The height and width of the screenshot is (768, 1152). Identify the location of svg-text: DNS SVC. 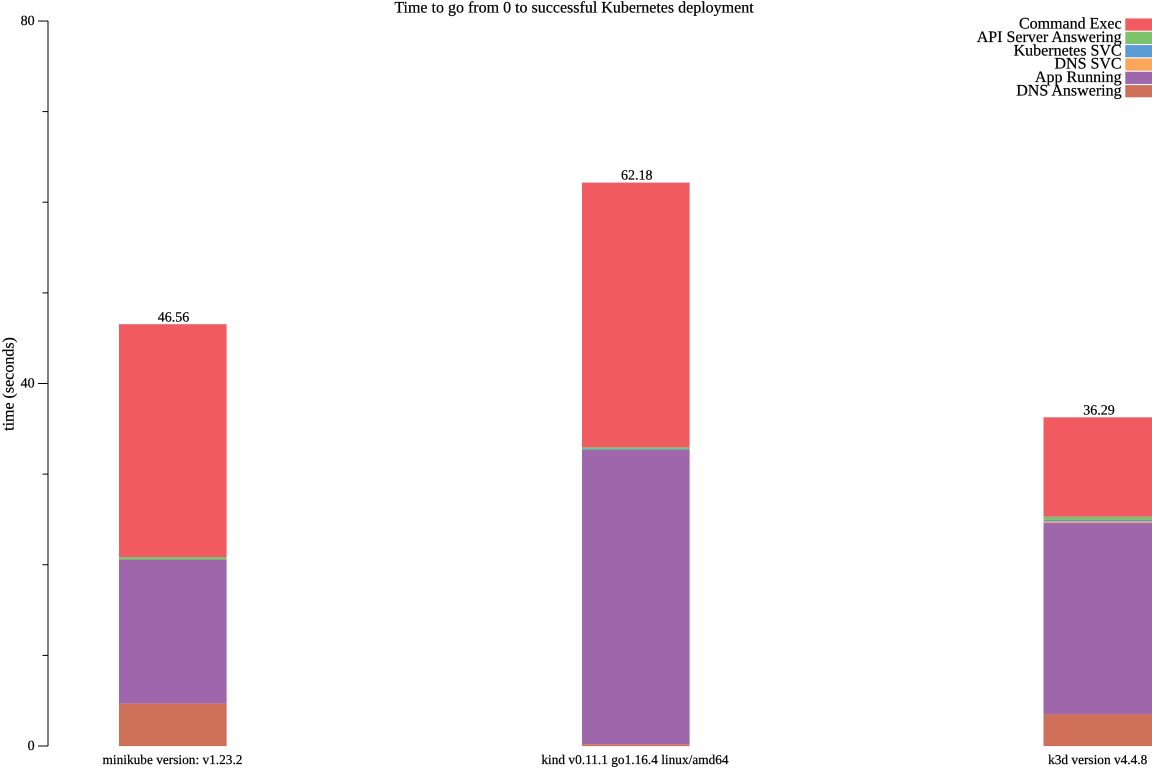
(1087, 64).